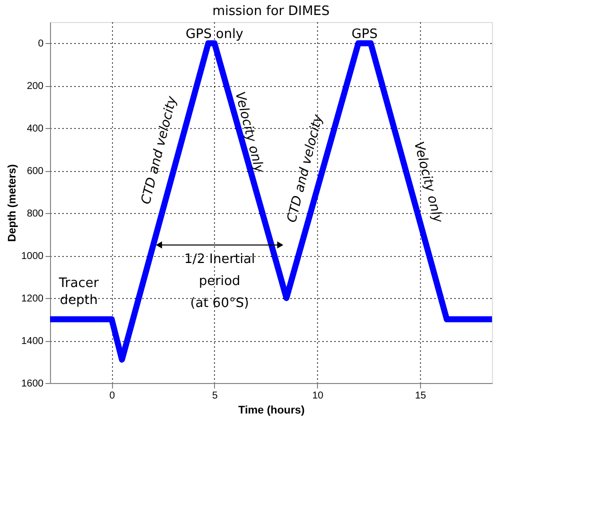 The width and height of the screenshot is (610, 510). Describe the element at coordinates (12, 203) in the screenshot. I see `y-axis-title: Depth (meters)` at that location.